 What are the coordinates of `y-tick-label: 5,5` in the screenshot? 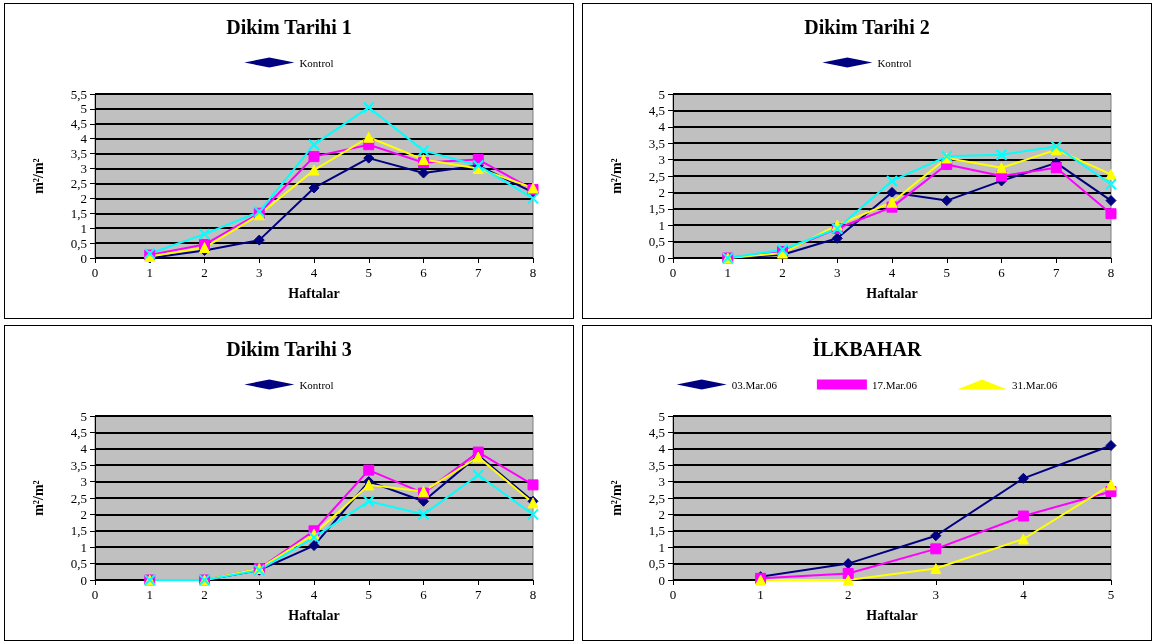 It's located at (78, 94).